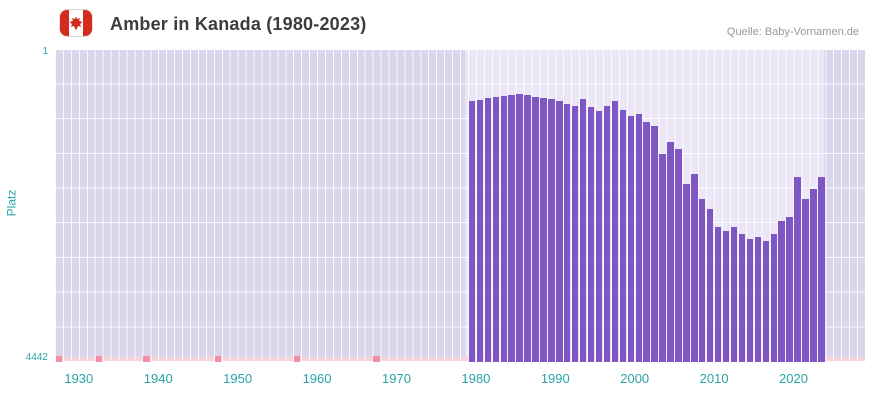 The image size is (873, 402). Describe the element at coordinates (472, 231) in the screenshot. I see `rank-bar-1979` at that location.